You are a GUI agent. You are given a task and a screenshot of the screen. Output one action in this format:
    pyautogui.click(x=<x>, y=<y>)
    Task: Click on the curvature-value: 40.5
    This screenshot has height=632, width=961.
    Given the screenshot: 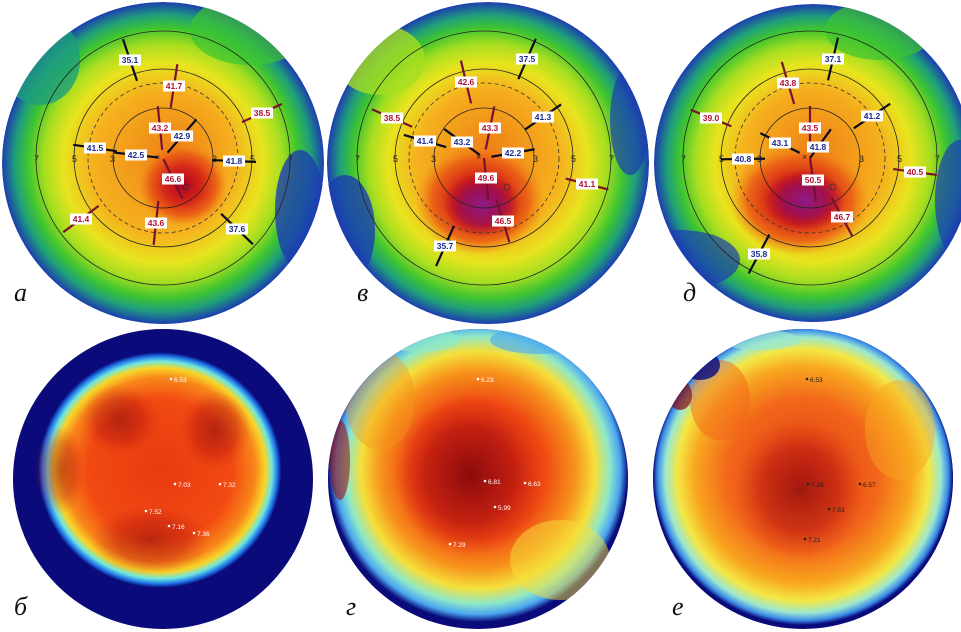 What is the action you would take?
    pyautogui.click(x=915, y=172)
    